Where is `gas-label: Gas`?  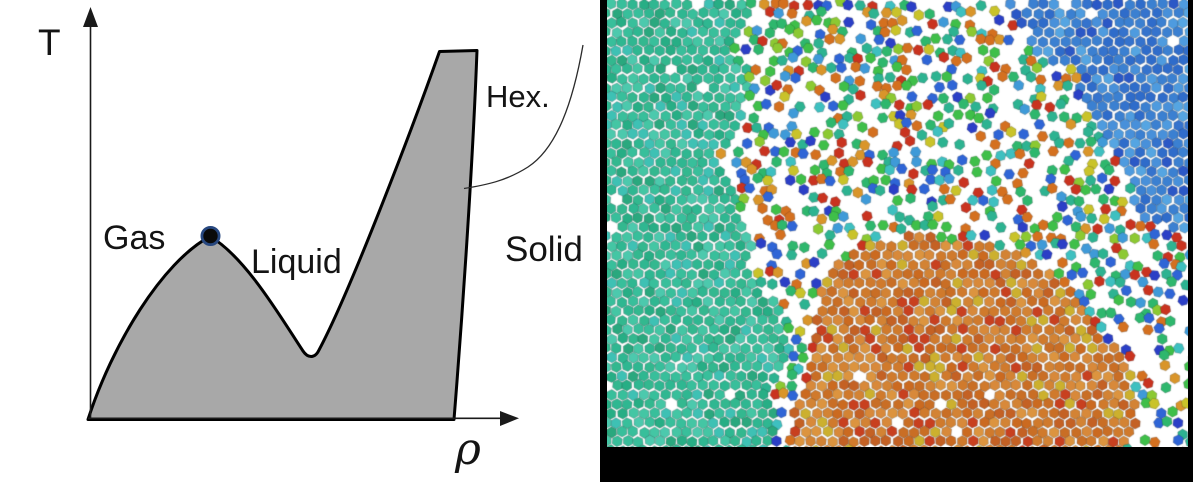 gas-label: Gas is located at coordinates (134, 238).